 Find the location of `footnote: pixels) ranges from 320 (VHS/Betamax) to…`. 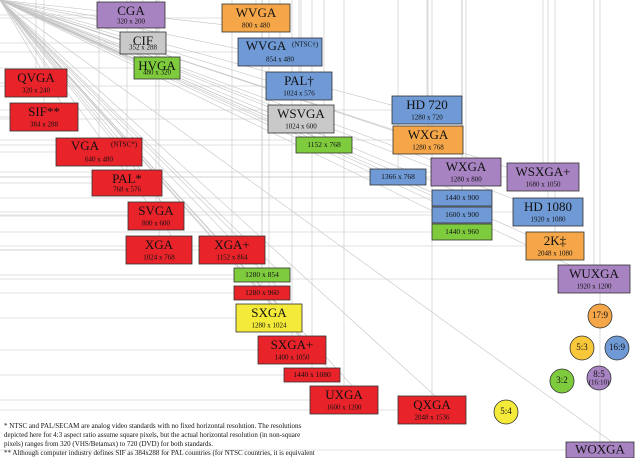

footnote: pixels) ranges from 320 (VHS/Betamax) to… is located at coordinates (108, 444).